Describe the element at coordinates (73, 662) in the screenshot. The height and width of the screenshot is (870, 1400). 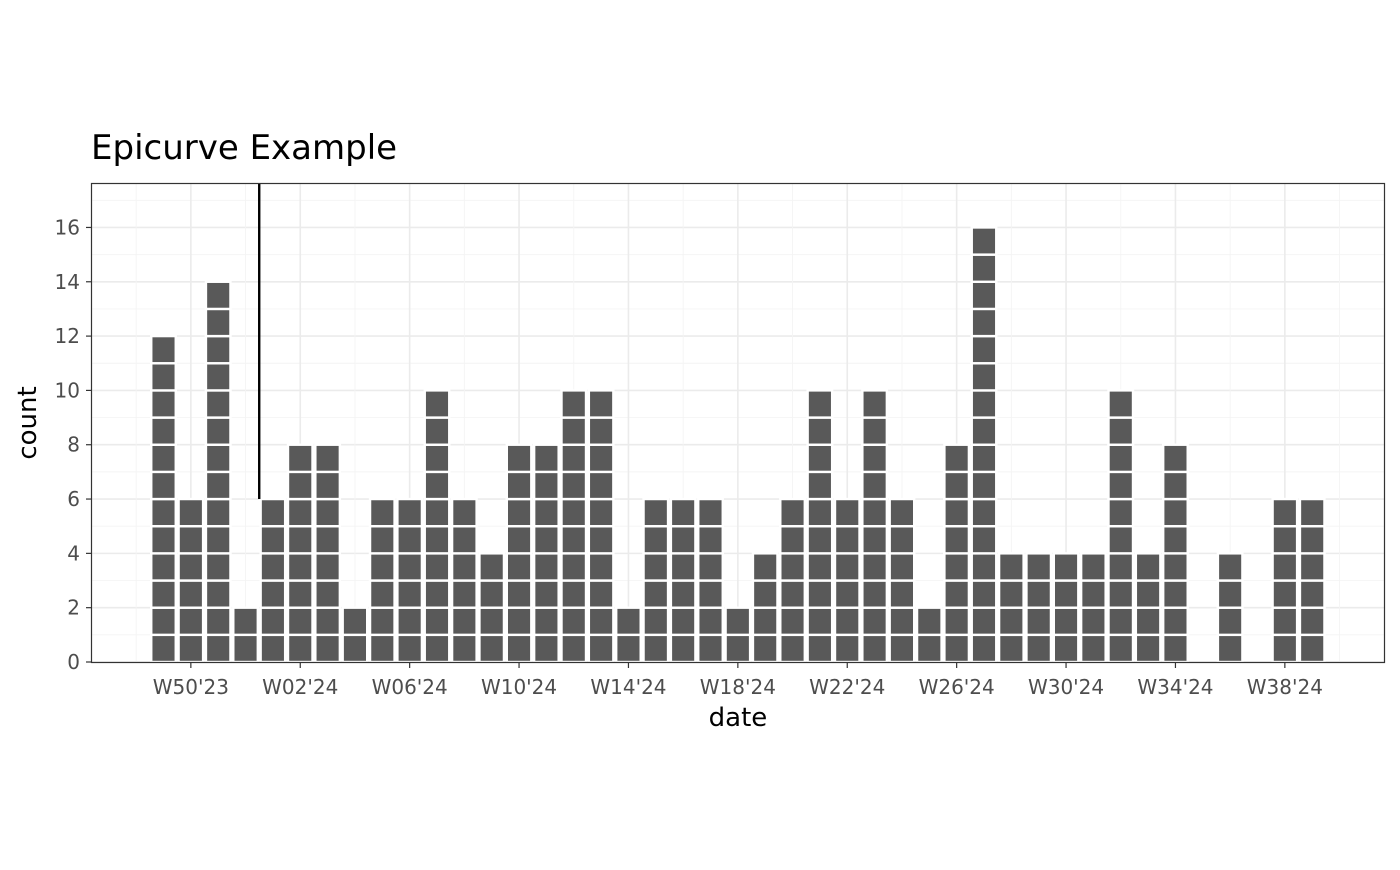
I see `y-tick-label: 0` at that location.